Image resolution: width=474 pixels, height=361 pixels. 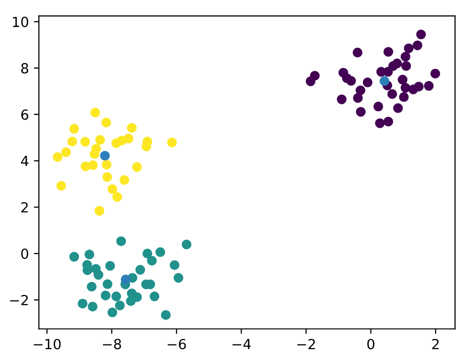 I want to click on y-tick-label: 6, so click(x=24, y=114).